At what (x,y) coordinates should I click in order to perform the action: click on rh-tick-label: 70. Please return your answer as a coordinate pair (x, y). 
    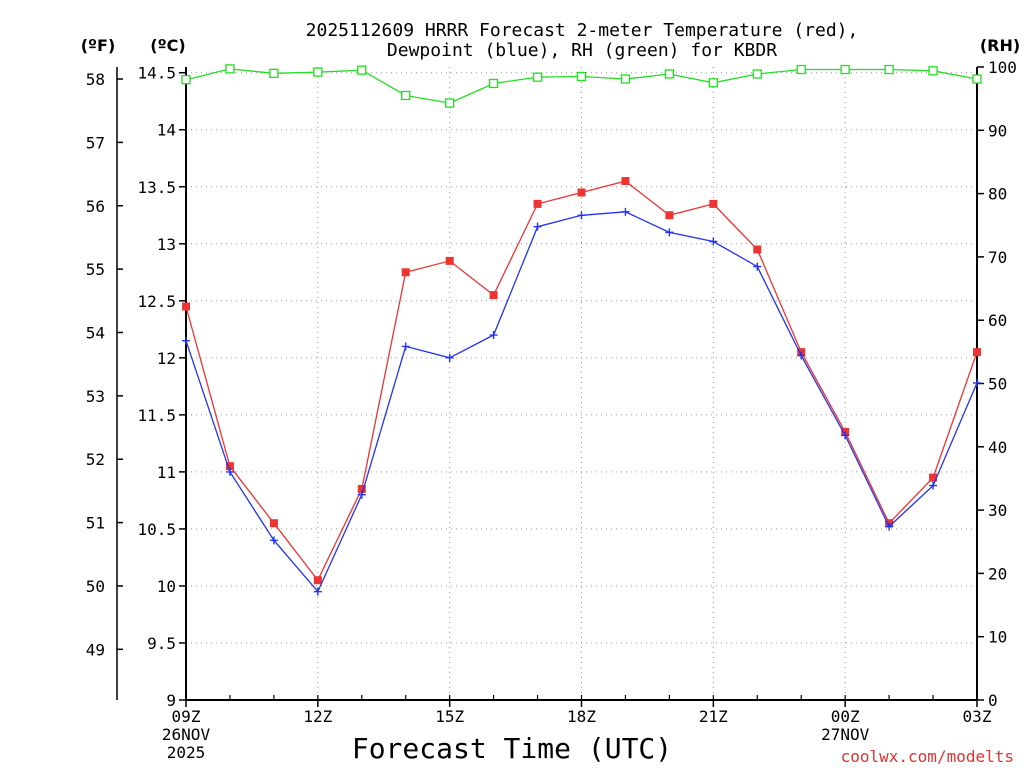
    Looking at the image, I should click on (997, 257).